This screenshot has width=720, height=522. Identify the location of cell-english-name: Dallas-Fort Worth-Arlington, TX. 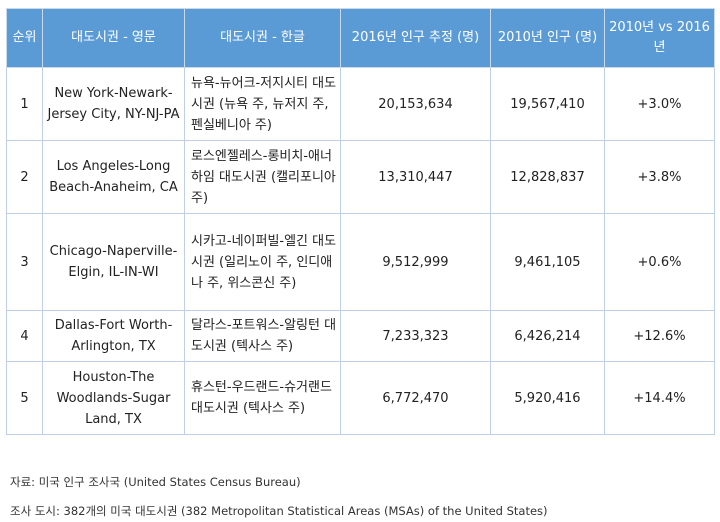
(113, 336).